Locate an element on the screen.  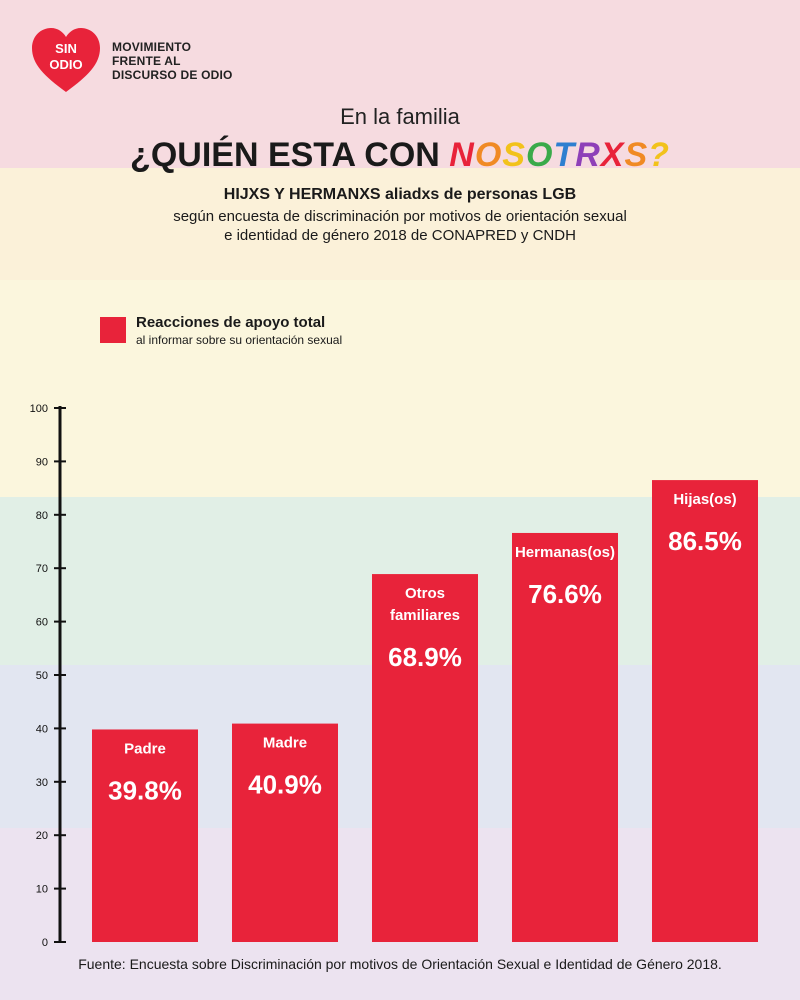
legend-subtitle: al informar sobre su orientación sexual is located at coordinates (239, 340).